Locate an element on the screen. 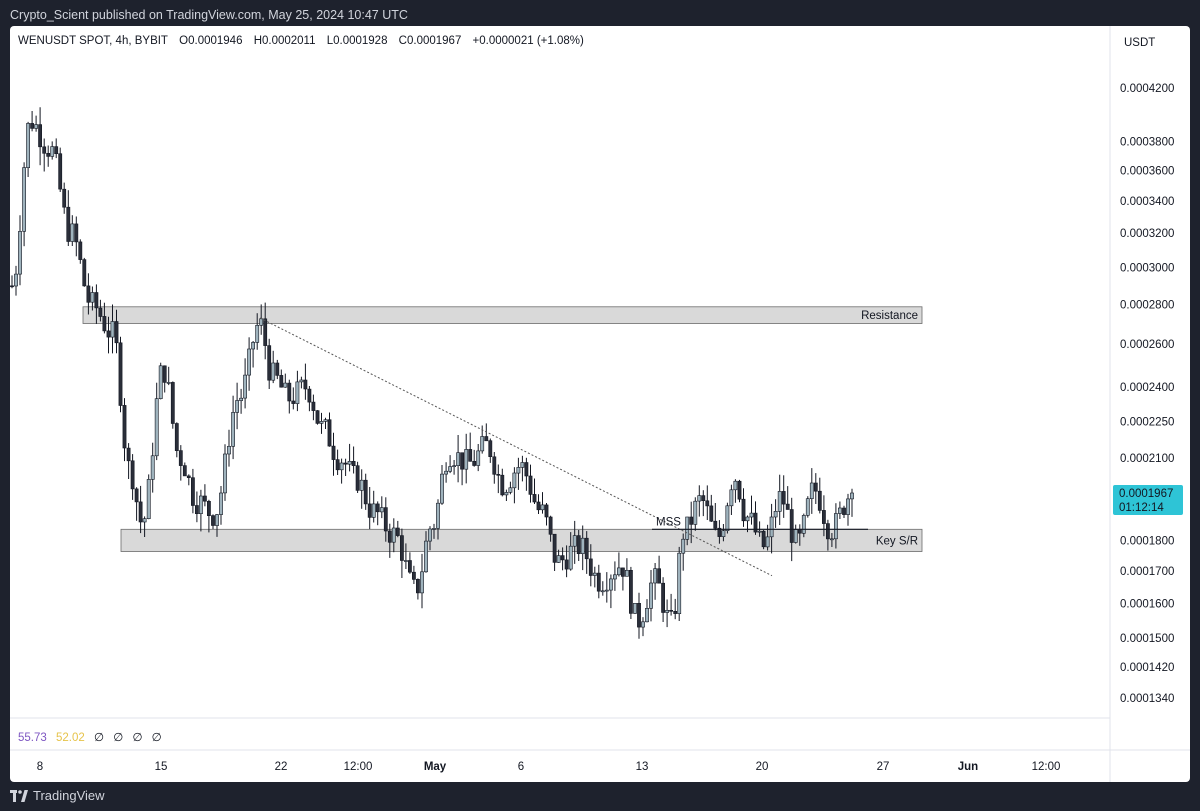 This screenshot has width=1200, height=811. indicator-value-1: 55.73 is located at coordinates (32, 738).